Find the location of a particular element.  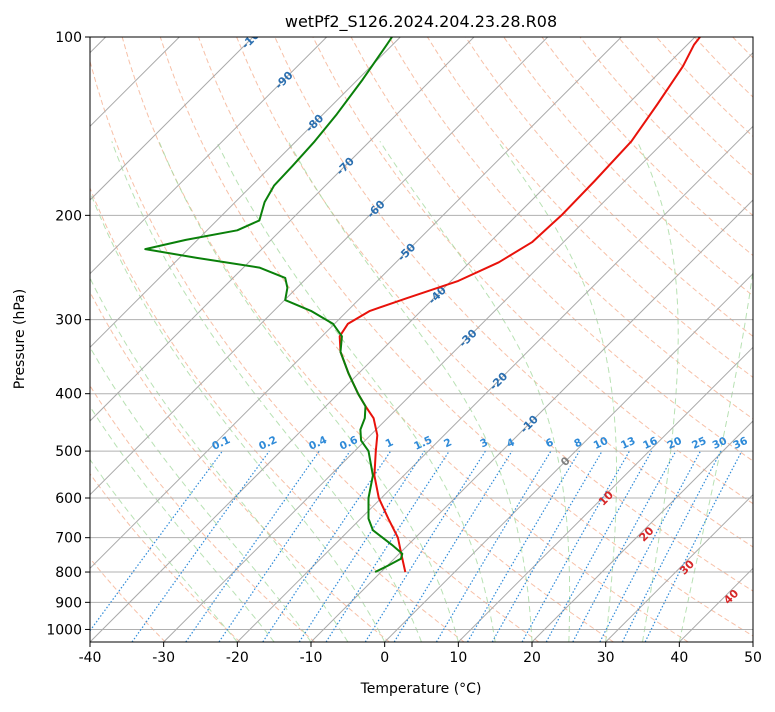

y-tick-label: 300 is located at coordinates (68, 321).